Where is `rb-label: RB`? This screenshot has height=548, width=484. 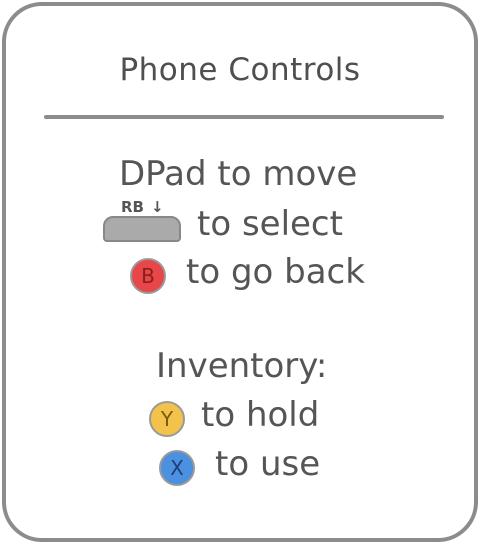
rb-label: RB is located at coordinates (132, 207).